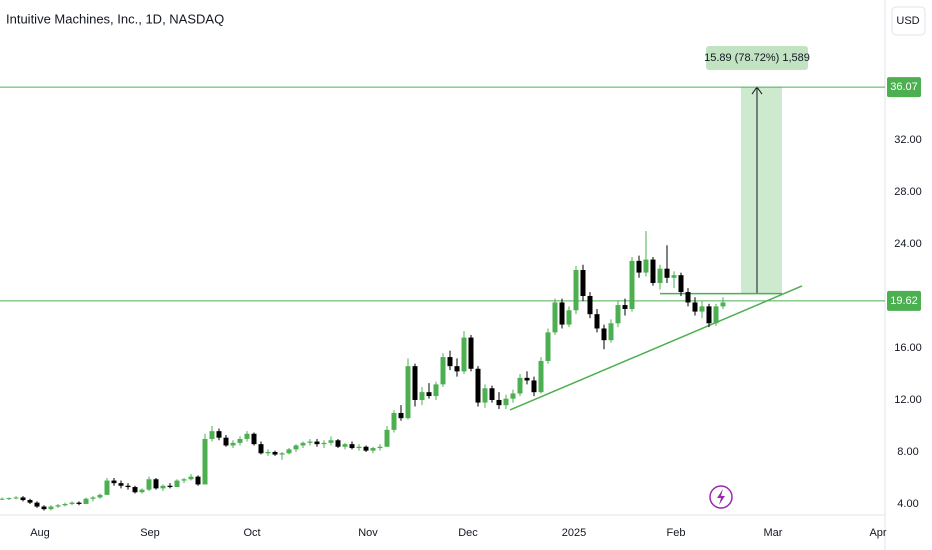 This screenshot has width=932, height=550. I want to click on y-tick-label: 24.00, so click(908, 244).